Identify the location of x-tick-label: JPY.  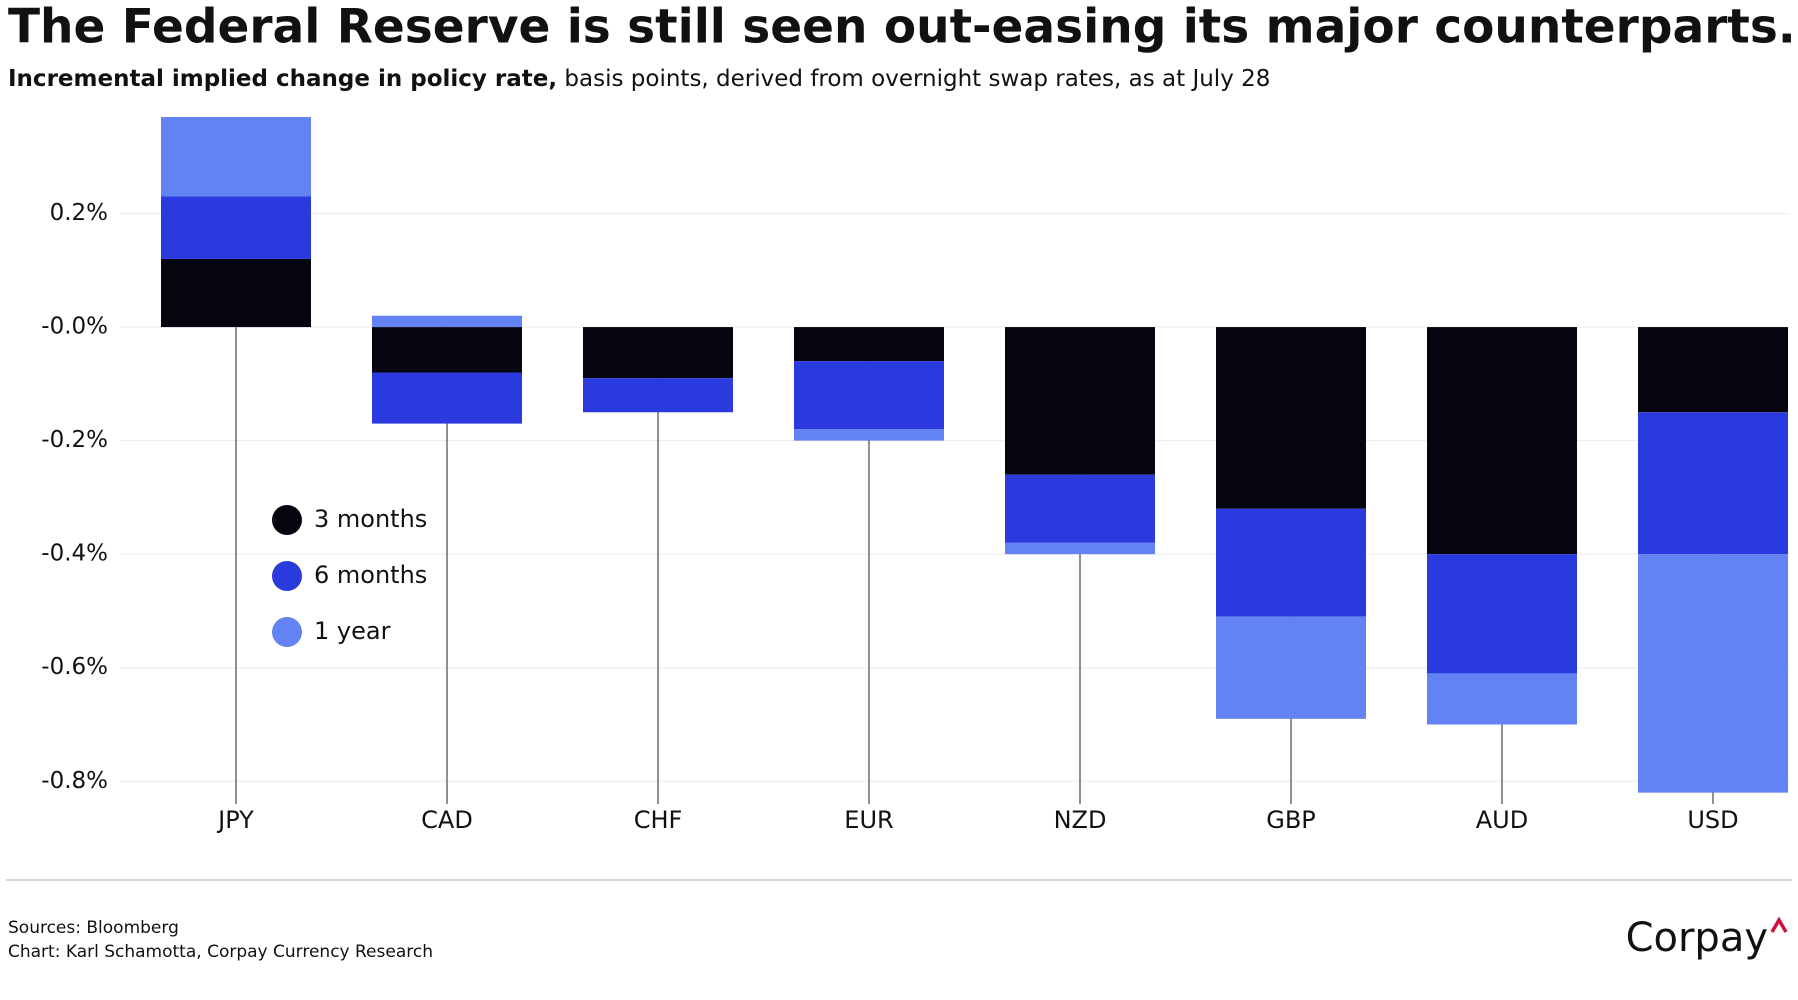
(235, 820).